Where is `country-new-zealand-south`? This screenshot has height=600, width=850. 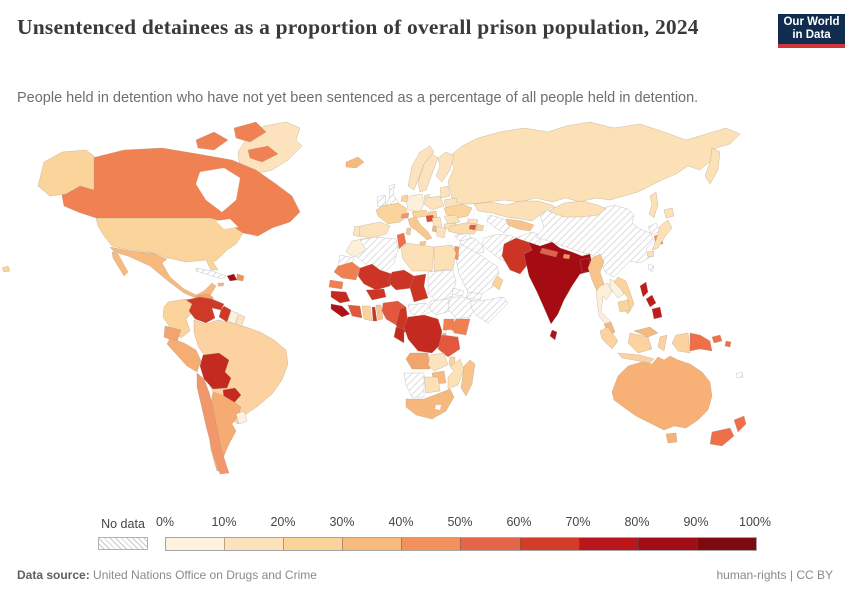 country-new-zealand-south is located at coordinates (722, 437).